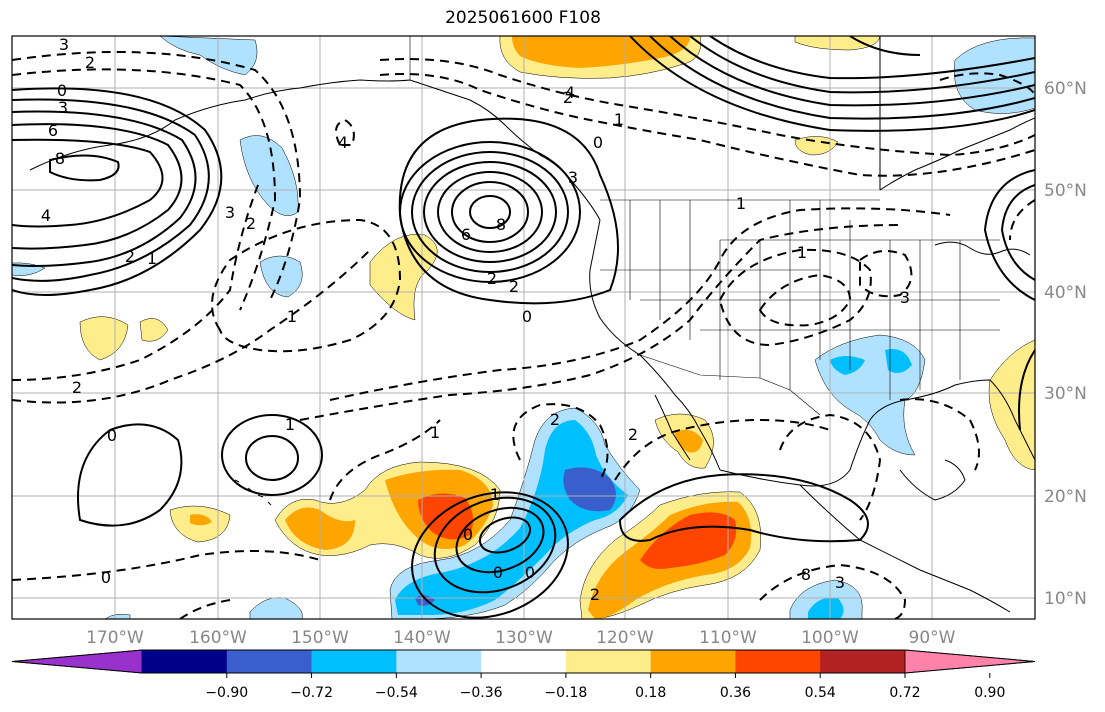  What do you see at coordinates (847, 365) in the screenshot?
I see `shade-gulf-blue-dark` at bounding box center [847, 365].